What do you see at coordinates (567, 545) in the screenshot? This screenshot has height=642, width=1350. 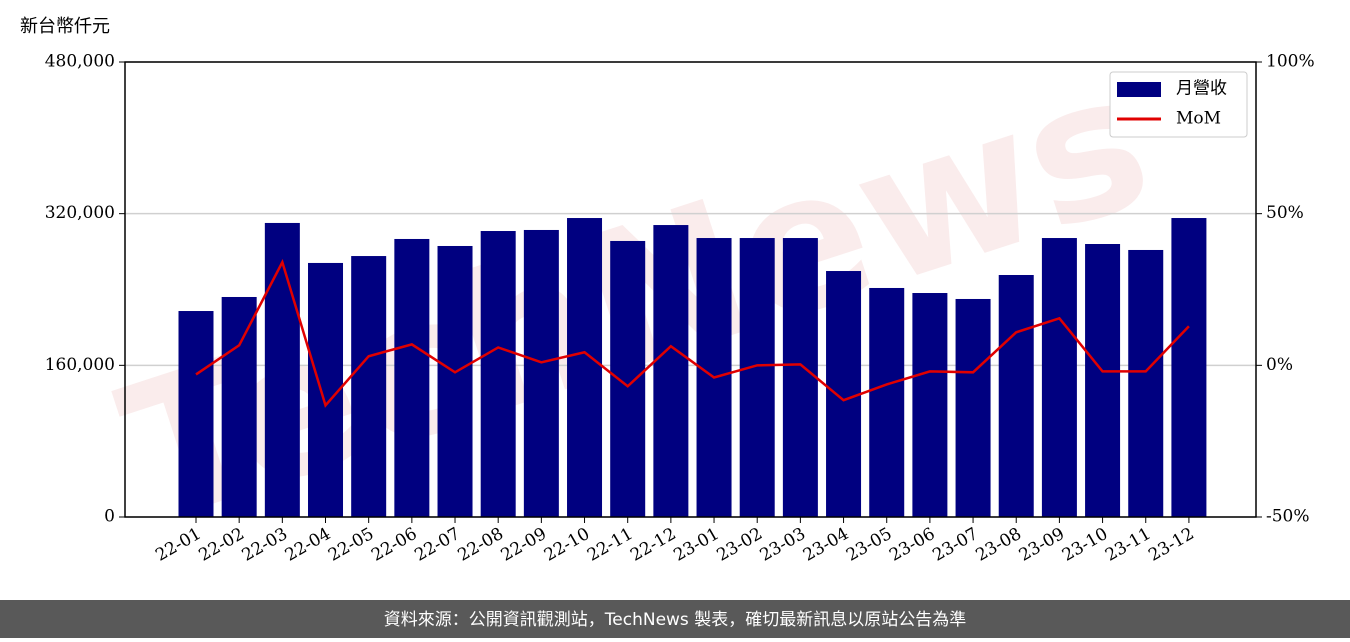 I see `x-tick-label: 22-10` at bounding box center [567, 545].